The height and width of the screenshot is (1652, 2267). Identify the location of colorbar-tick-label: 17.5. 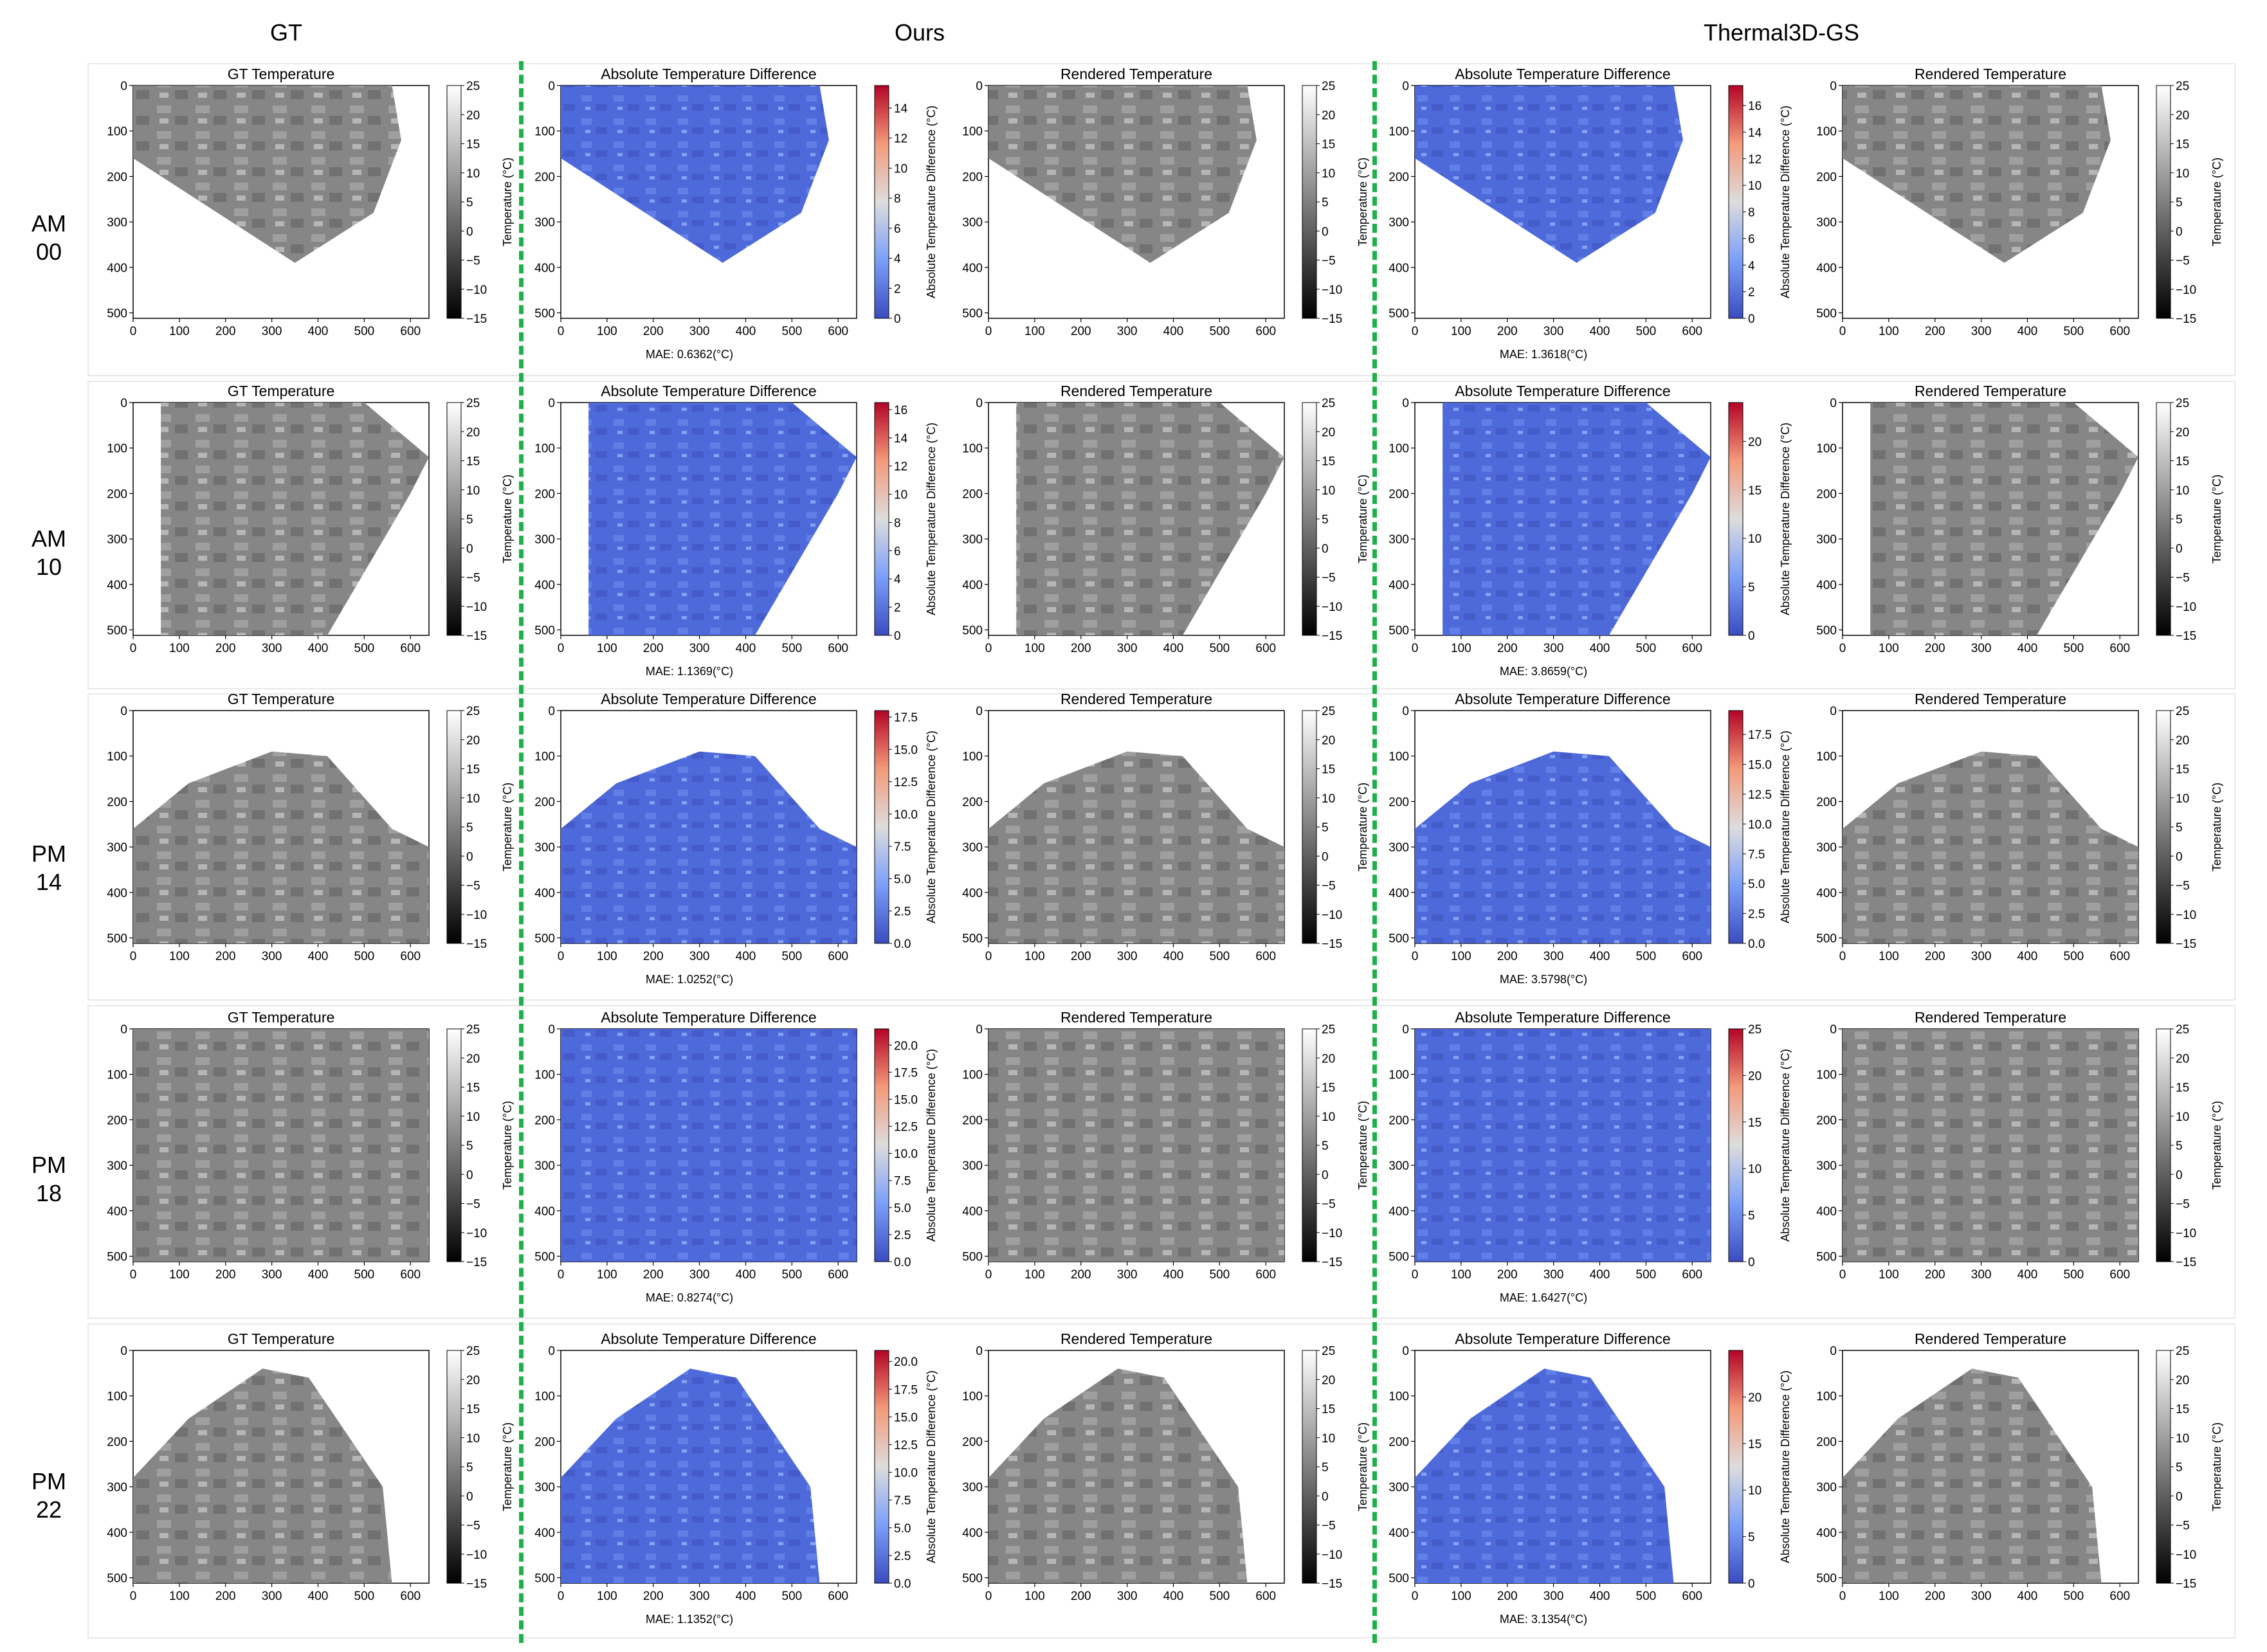
(906, 1390).